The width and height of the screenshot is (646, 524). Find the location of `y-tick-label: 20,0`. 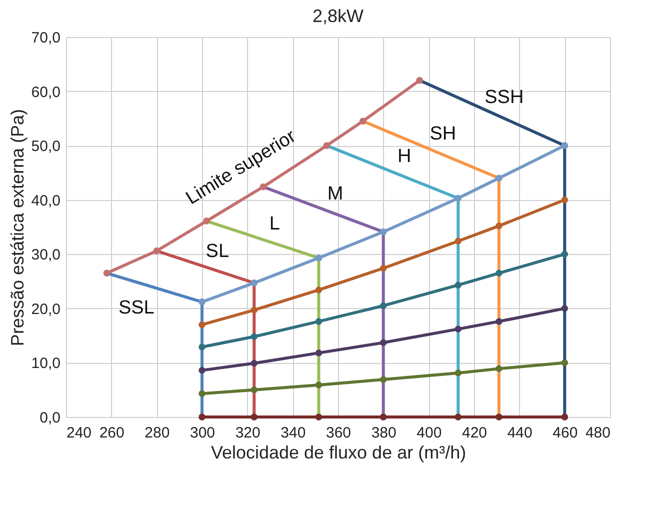

y-tick-label: 20,0 is located at coordinates (45, 309).